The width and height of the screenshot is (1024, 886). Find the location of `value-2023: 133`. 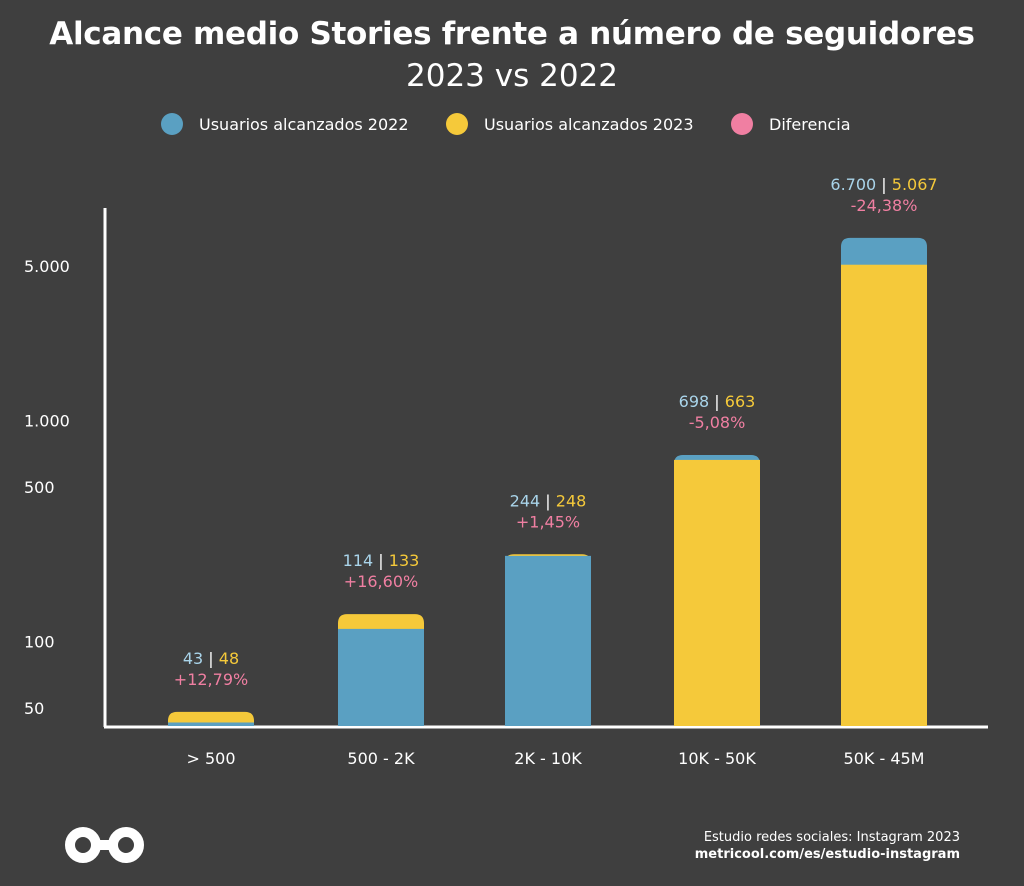

value-2023: 133 is located at coordinates (404, 560).